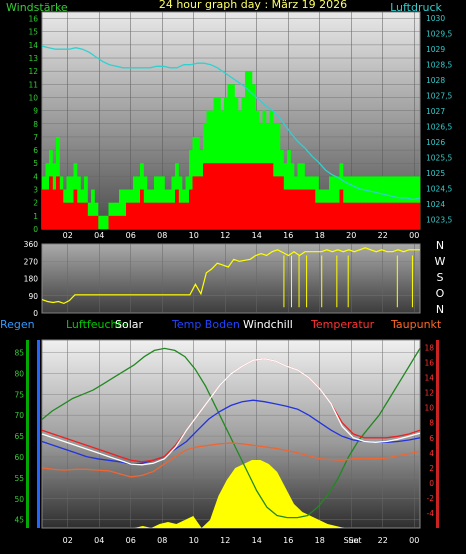 This screenshot has height=554, width=466. I want to click on chart3-ytick-left: 85, so click(19, 353).